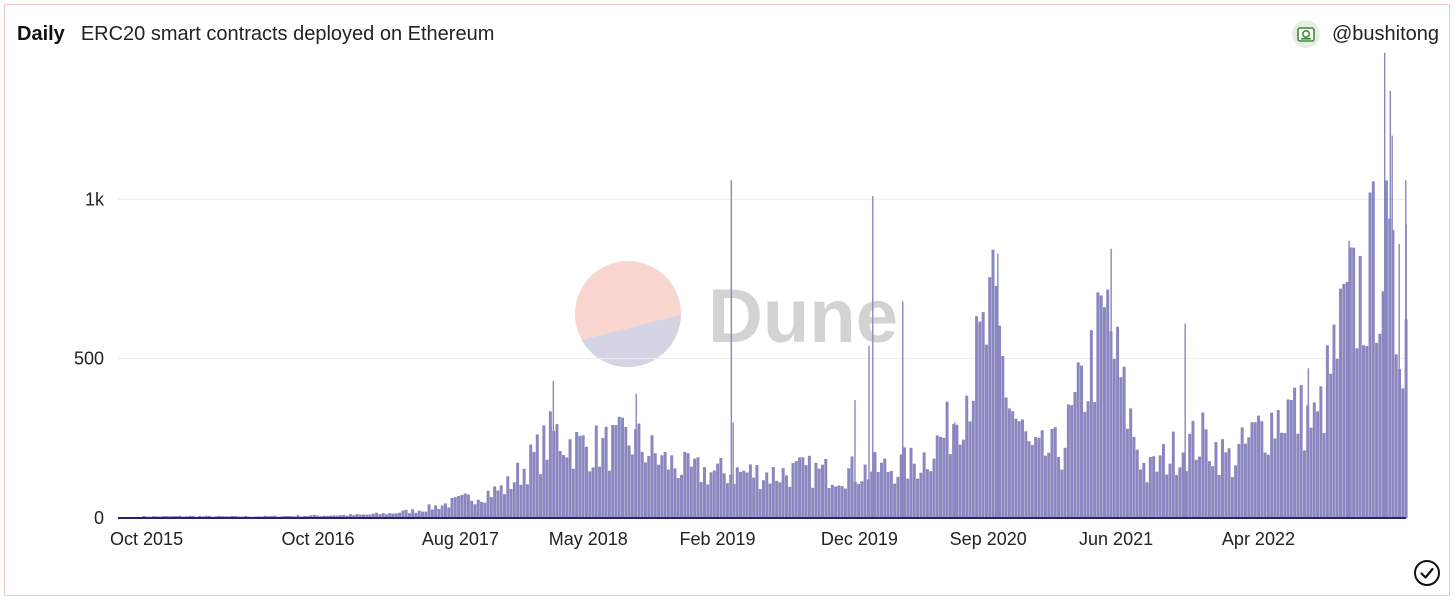 Image resolution: width=1456 pixels, height=601 pixels. Describe the element at coordinates (803, 316) in the screenshot. I see `watermark-text: Dune` at that location.